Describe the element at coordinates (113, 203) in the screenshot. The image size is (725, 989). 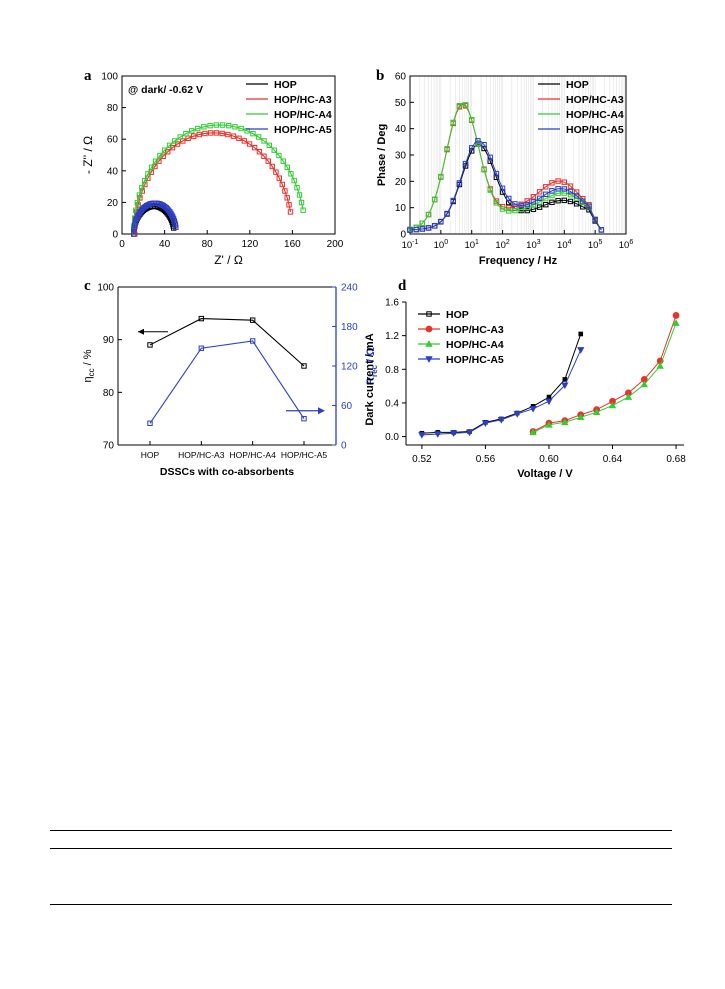
I see `panel-a-ytick-label: 20` at that location.